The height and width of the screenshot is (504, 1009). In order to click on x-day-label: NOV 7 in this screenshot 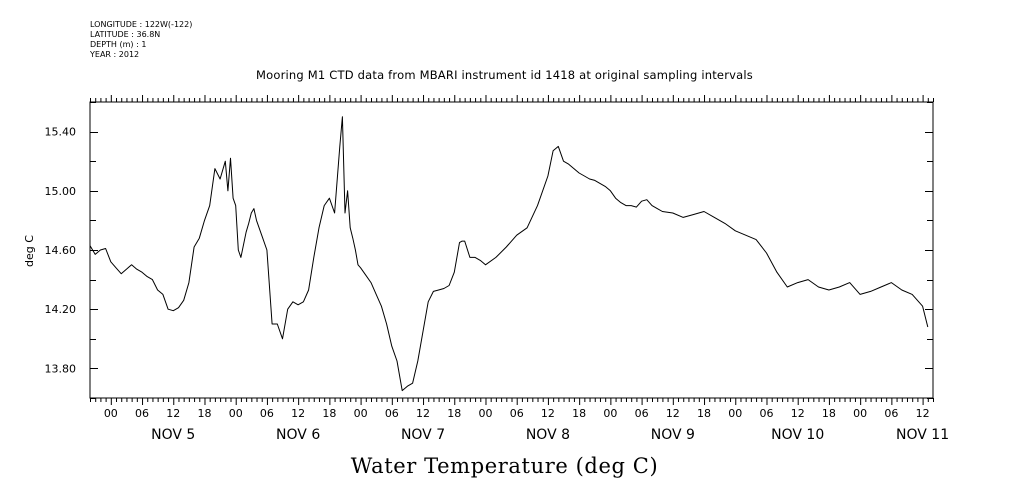, I will do `click(423, 435)`.